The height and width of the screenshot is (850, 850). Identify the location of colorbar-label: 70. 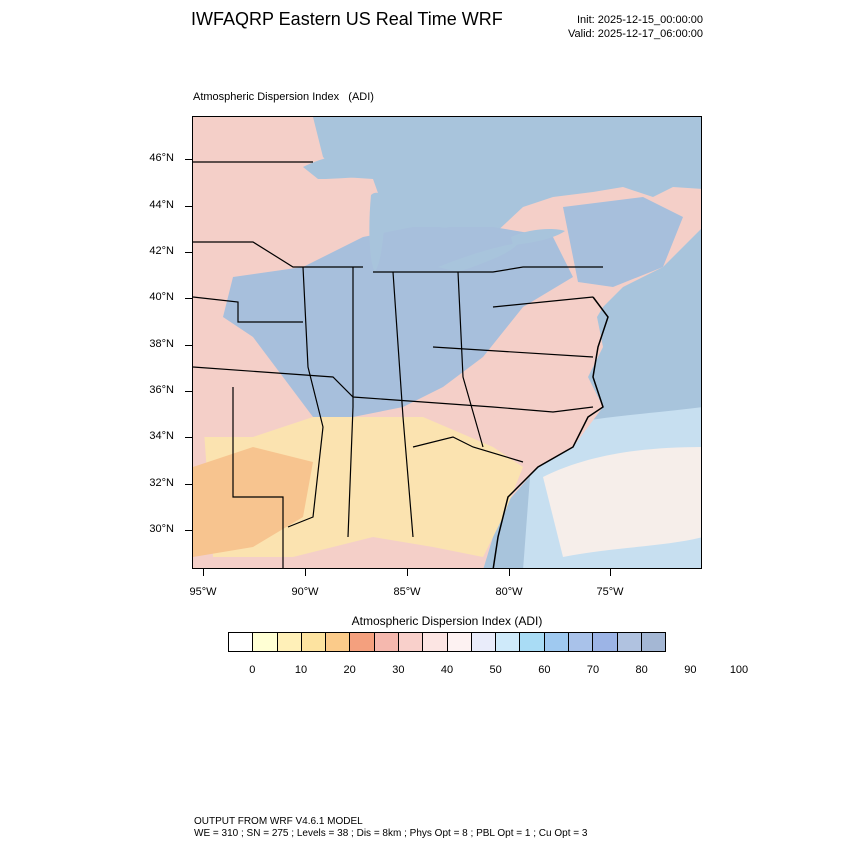
(593, 670).